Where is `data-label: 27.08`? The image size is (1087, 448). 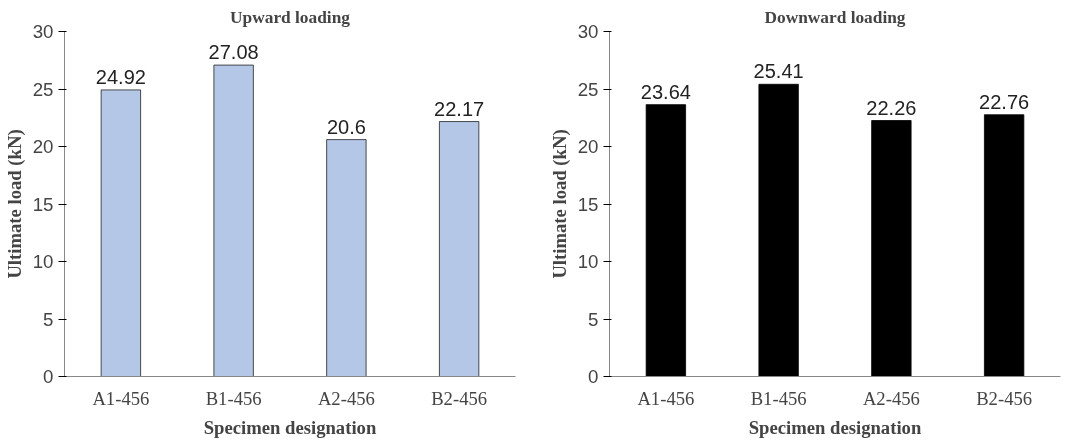 data-label: 27.08 is located at coordinates (233, 52).